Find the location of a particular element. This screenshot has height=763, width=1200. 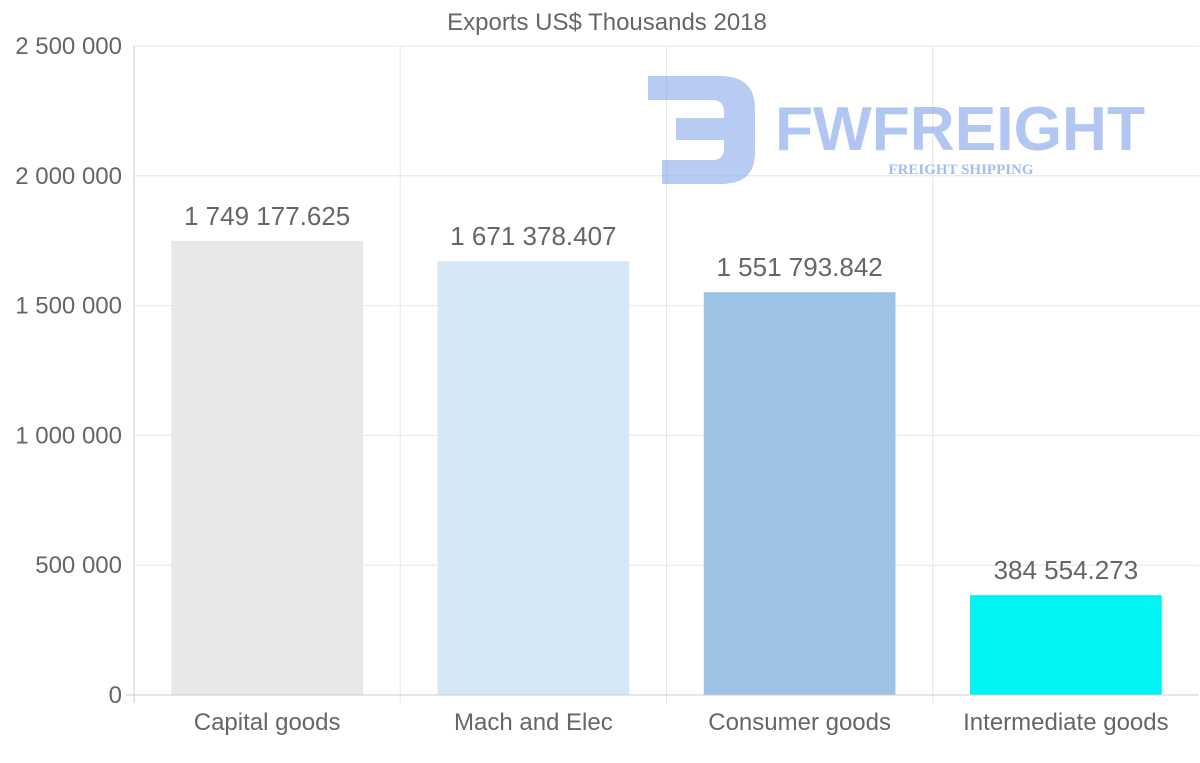

fwfreight-logo-icon is located at coordinates (701, 130).